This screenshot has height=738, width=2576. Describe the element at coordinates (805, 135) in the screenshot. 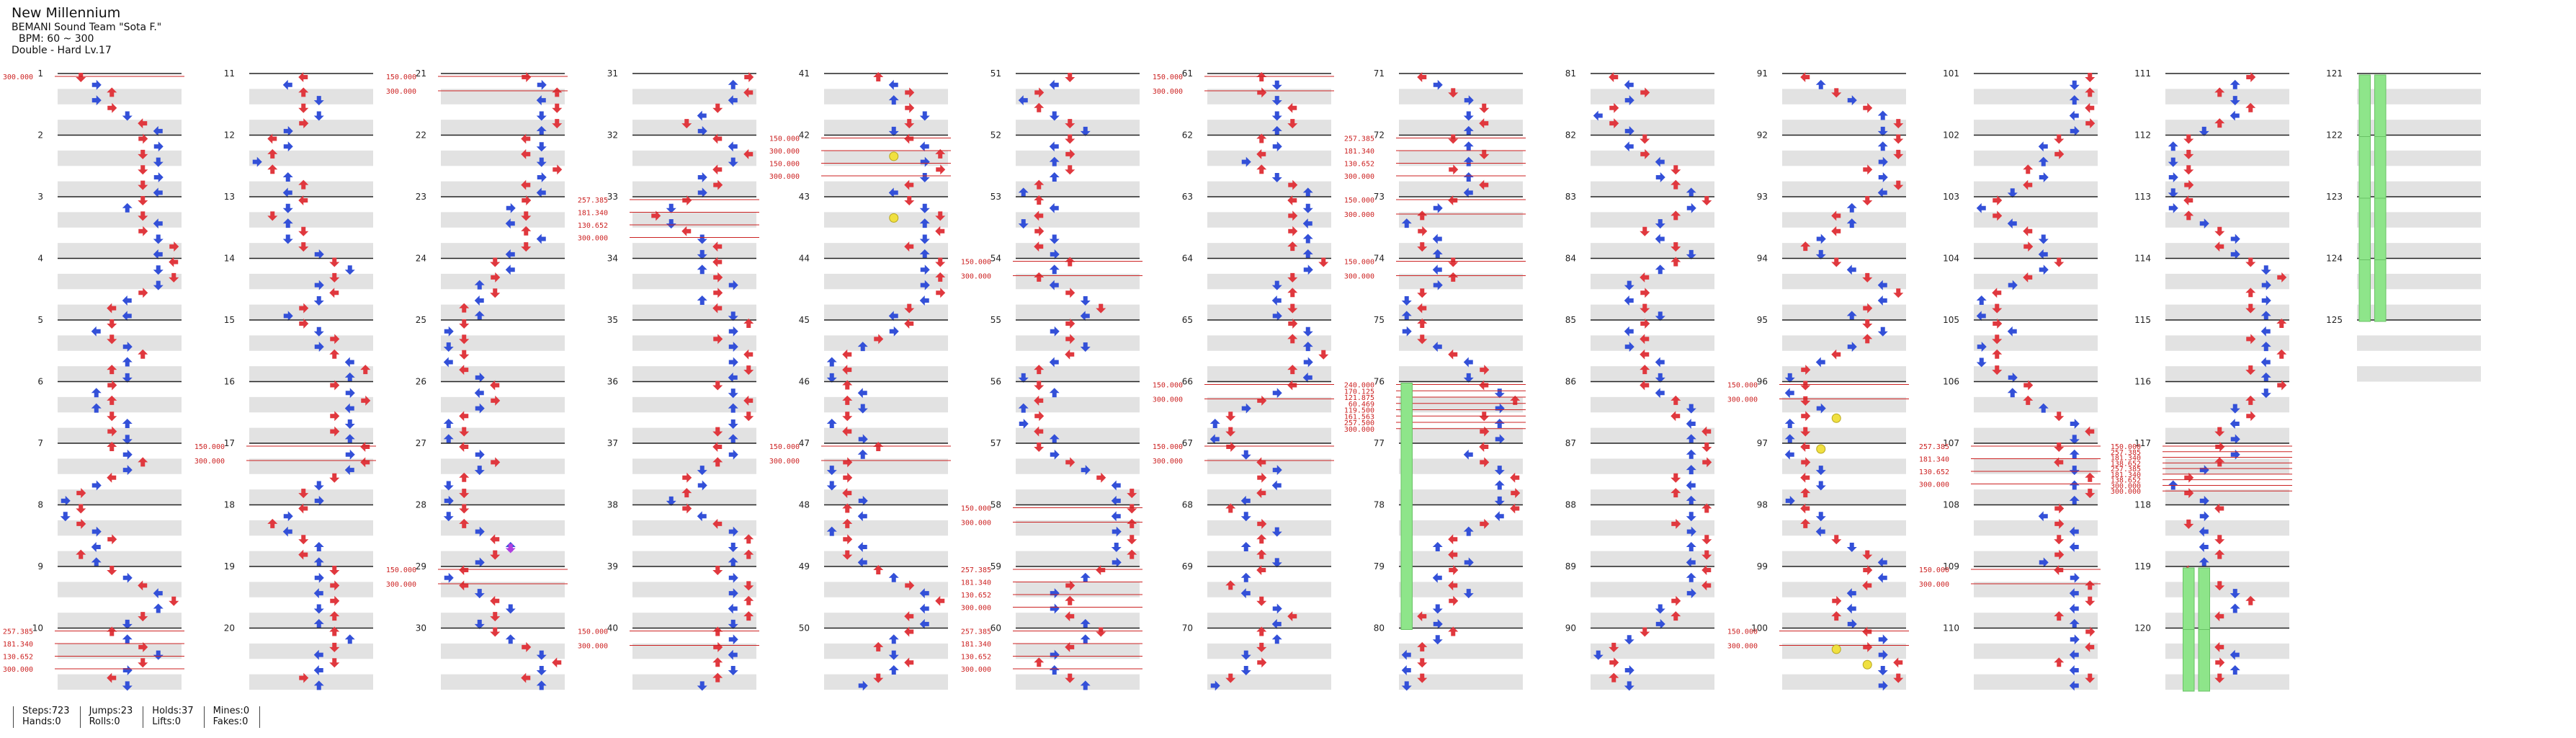

I see `measure-number: 42` at that location.